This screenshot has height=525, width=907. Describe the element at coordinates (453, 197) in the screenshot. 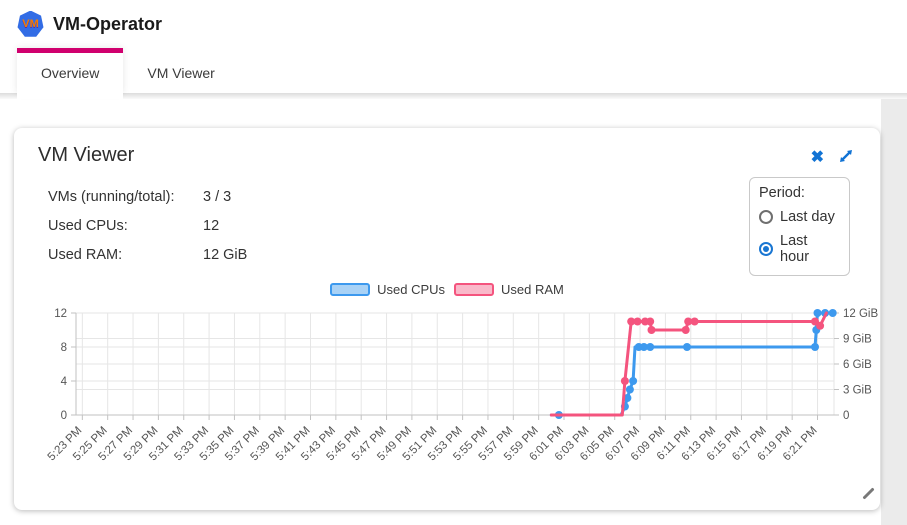

I see `stat-vms: VMs (running/total): 3 / 3` at that location.